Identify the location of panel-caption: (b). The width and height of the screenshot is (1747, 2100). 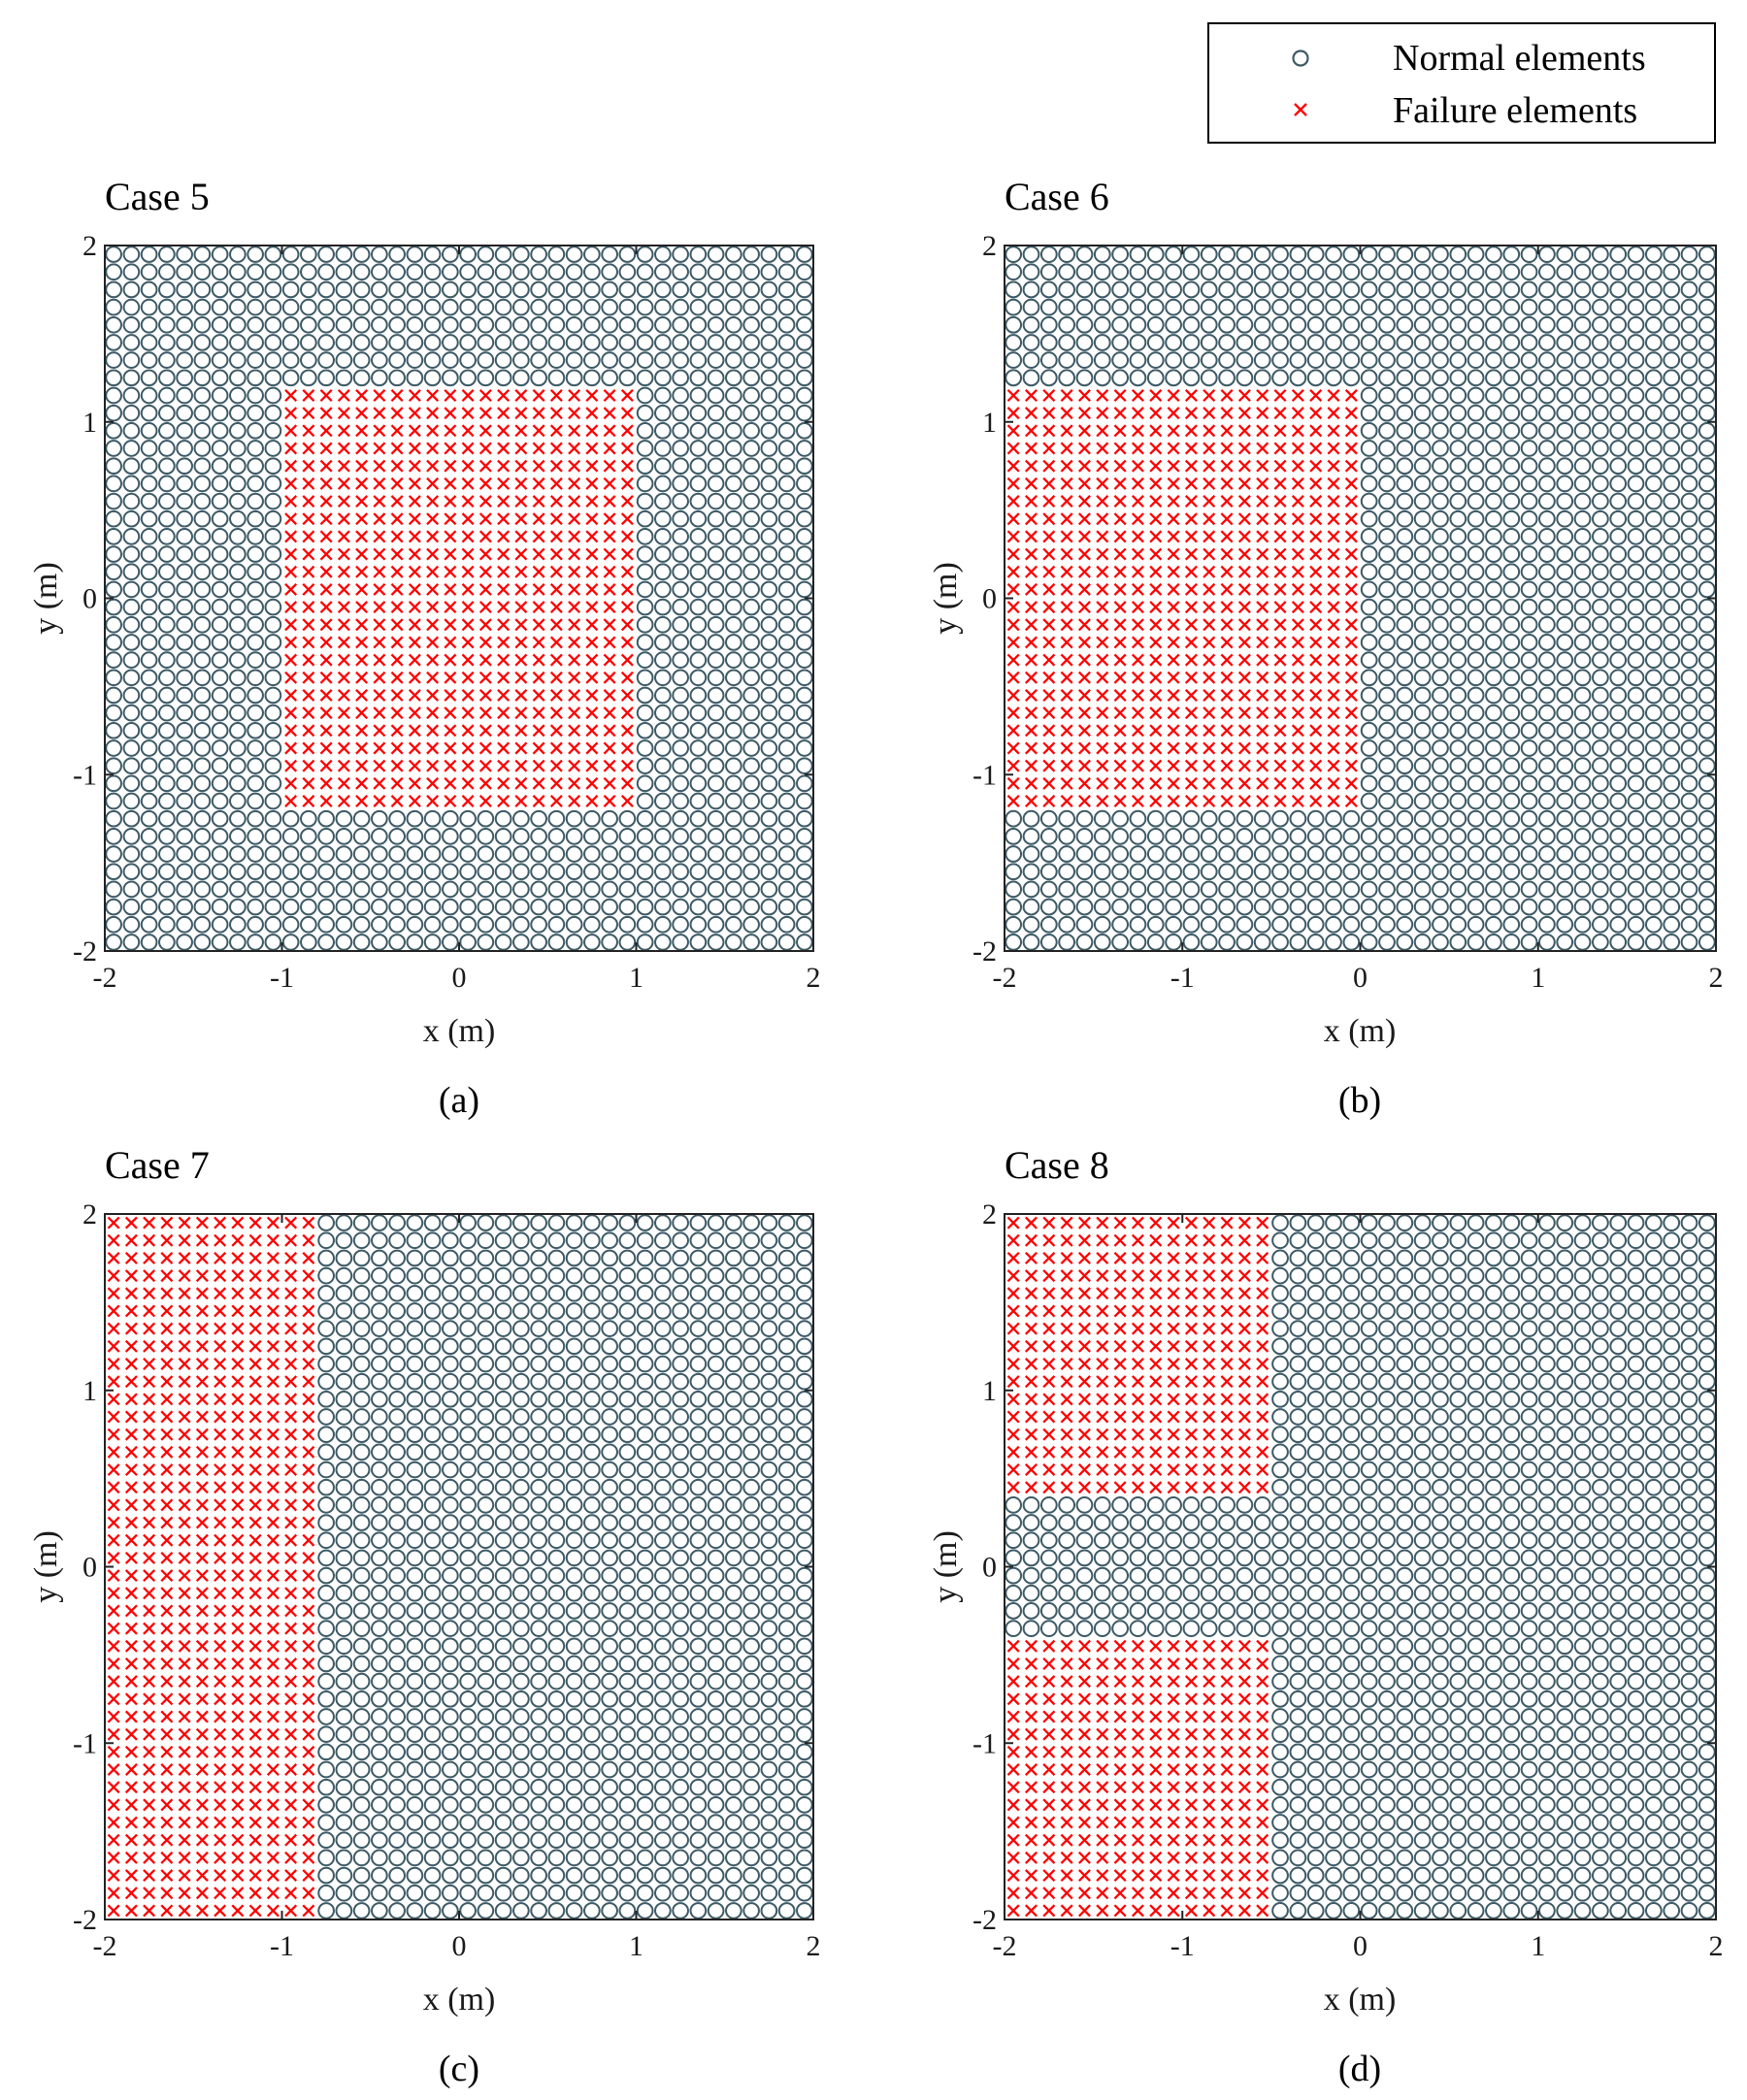
(1360, 1100).